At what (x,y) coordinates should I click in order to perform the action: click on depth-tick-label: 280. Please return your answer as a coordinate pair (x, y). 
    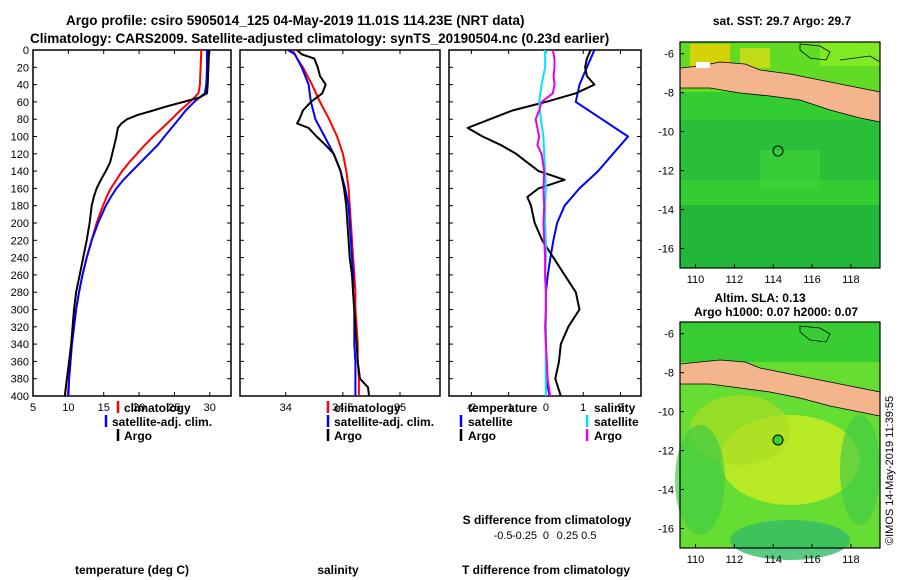
    Looking at the image, I should click on (20, 293).